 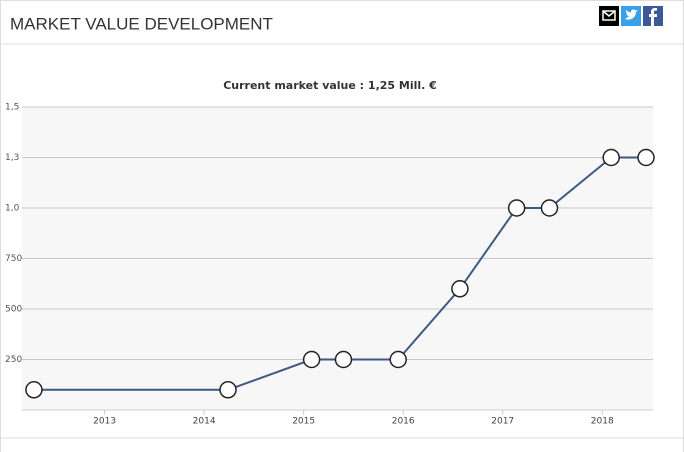 What do you see at coordinates (13, 259) in the screenshot?
I see `y-tick-label: 750` at bounding box center [13, 259].